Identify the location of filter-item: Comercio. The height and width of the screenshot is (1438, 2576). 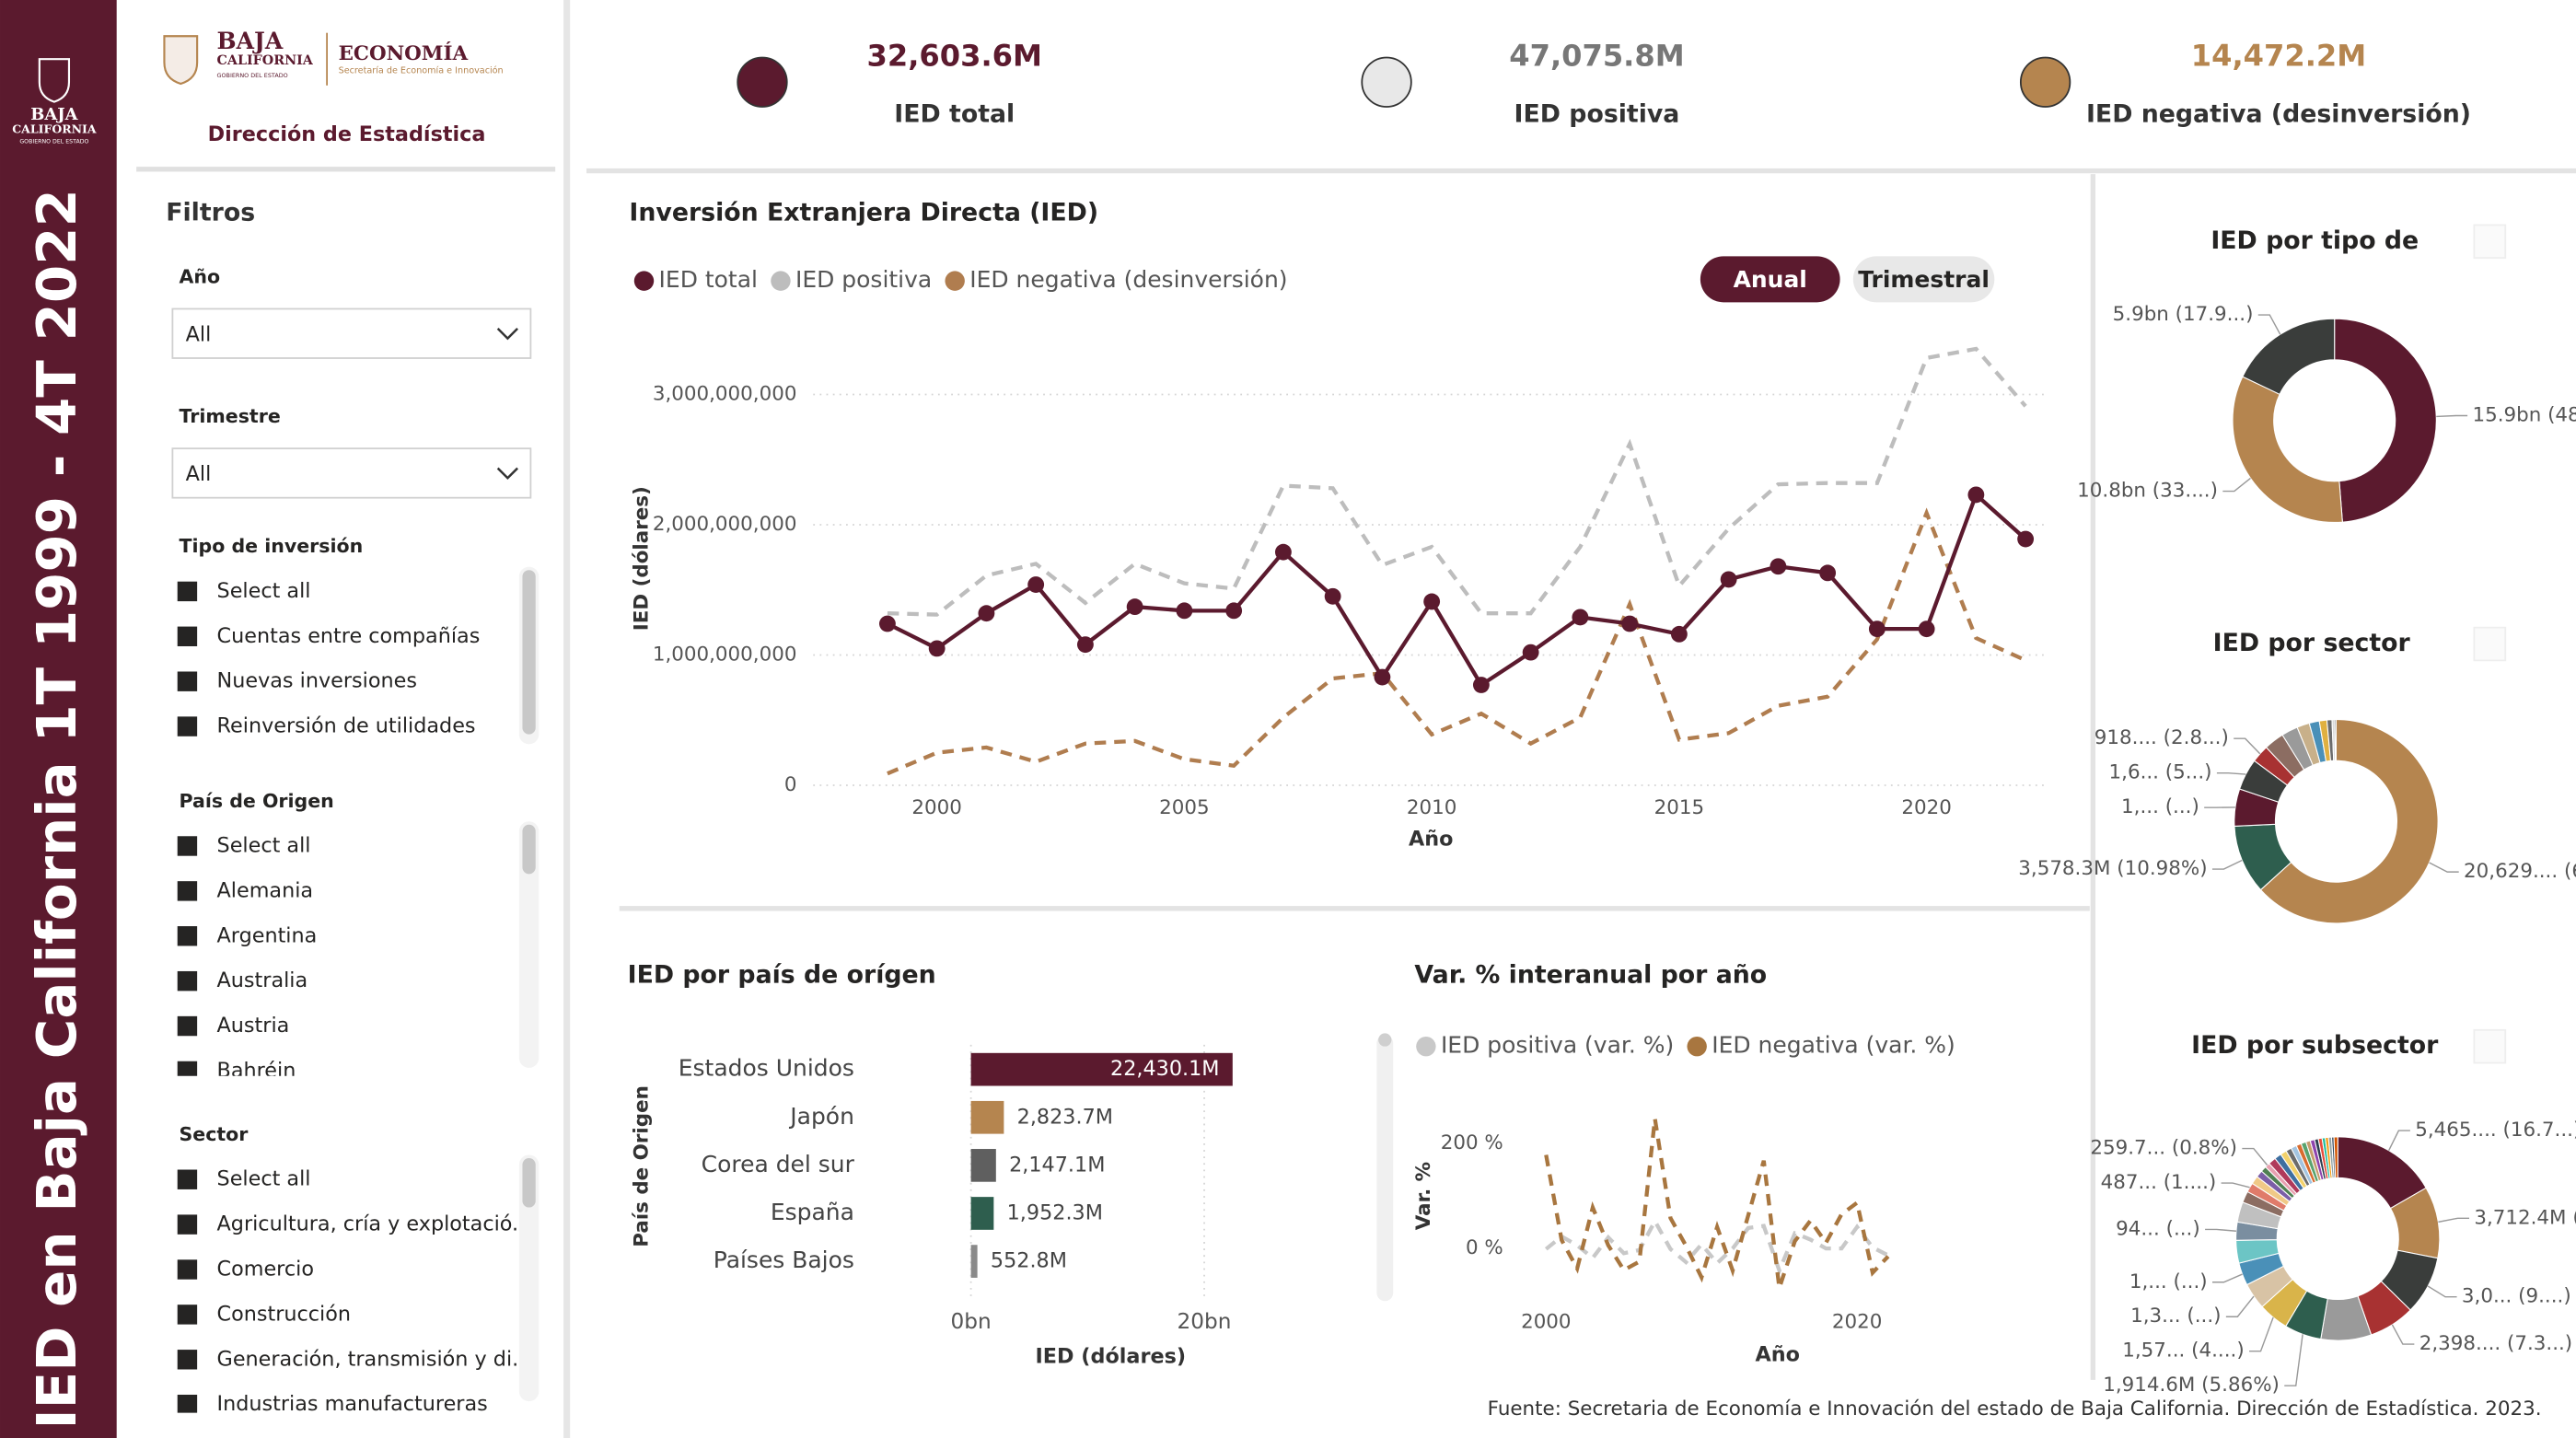
(265, 1270).